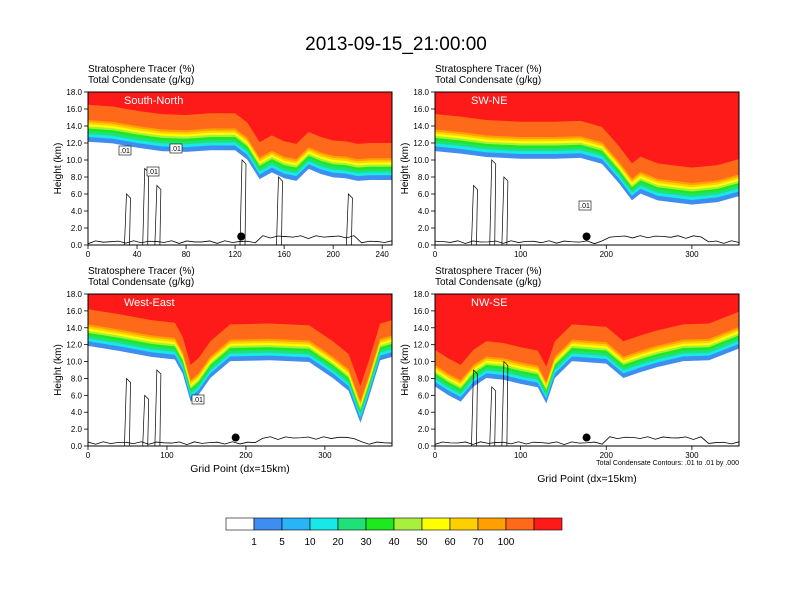 This screenshot has height=612, width=792. I want to click on x-tick-label: 120, so click(235, 254).